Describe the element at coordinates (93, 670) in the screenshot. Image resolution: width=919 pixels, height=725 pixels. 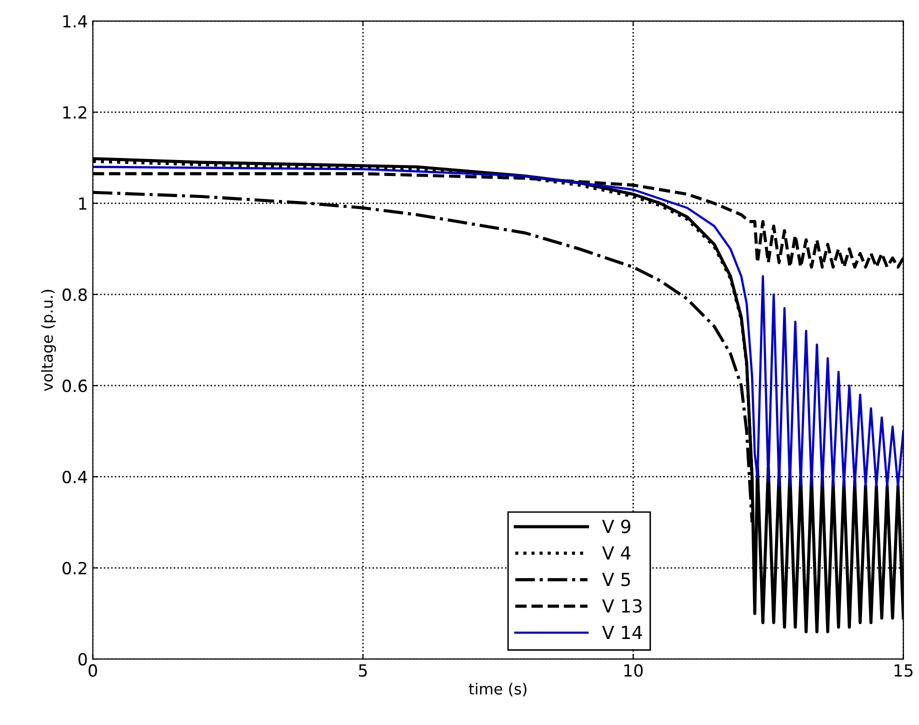
I see `x-tick-label: 0` at that location.